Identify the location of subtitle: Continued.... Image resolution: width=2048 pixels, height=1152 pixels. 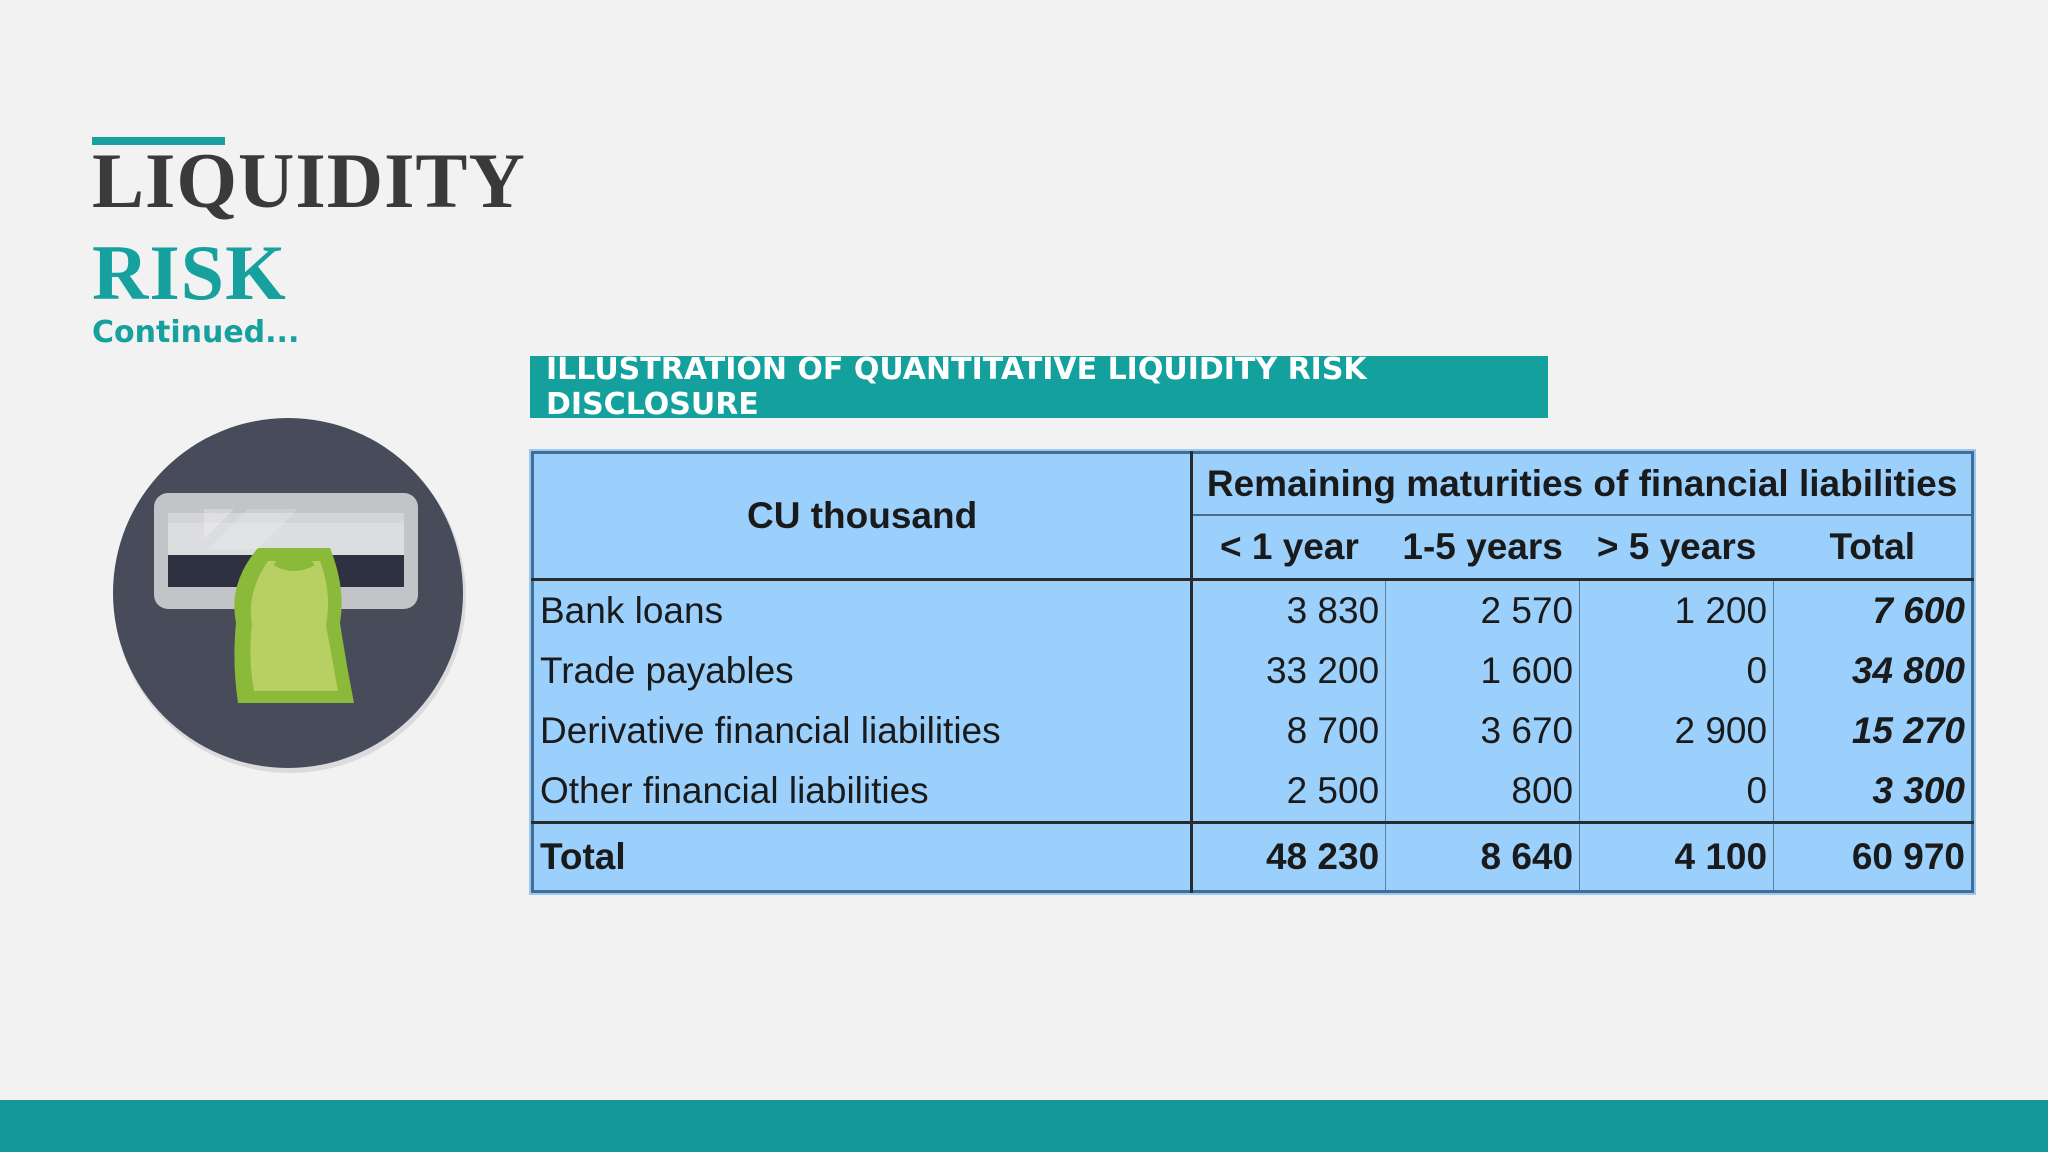
(196, 332).